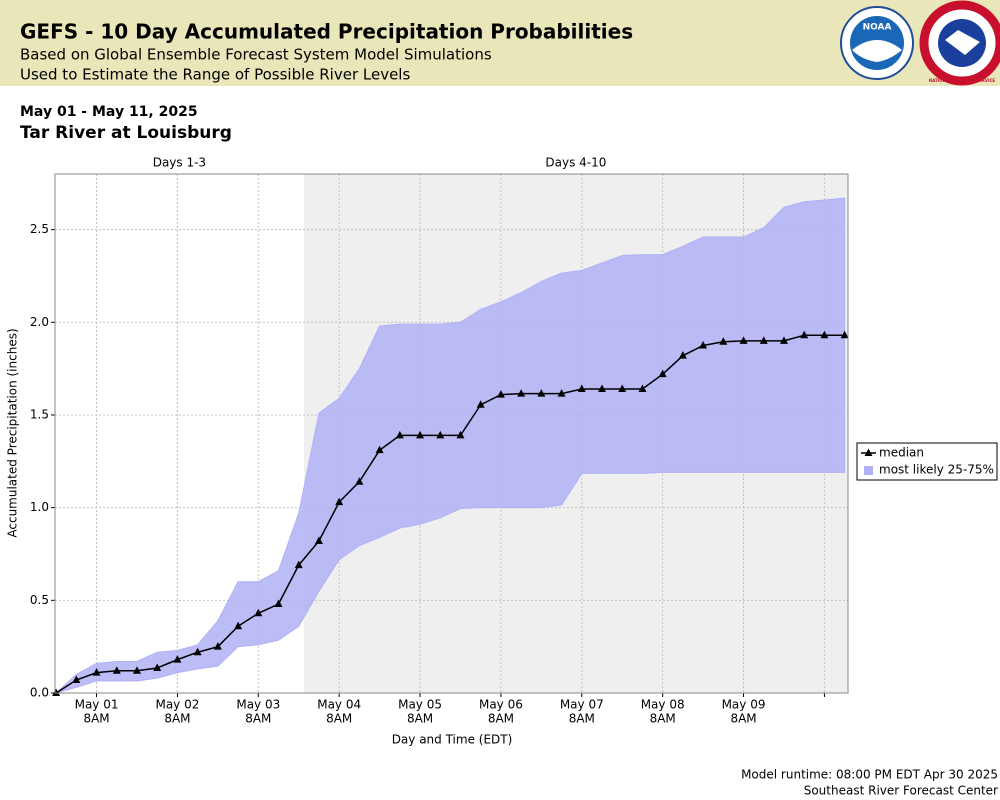 The height and width of the screenshot is (800, 1000). Describe the element at coordinates (39, 600) in the screenshot. I see `y-tick-label: 0.5` at that location.